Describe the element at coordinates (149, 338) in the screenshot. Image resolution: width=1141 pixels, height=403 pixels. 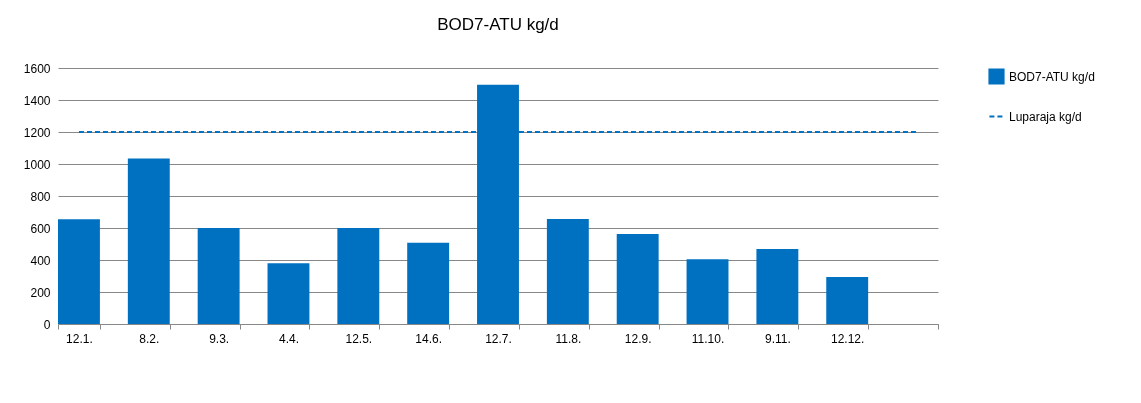
I see `x-tick-label: 8.2.` at that location.